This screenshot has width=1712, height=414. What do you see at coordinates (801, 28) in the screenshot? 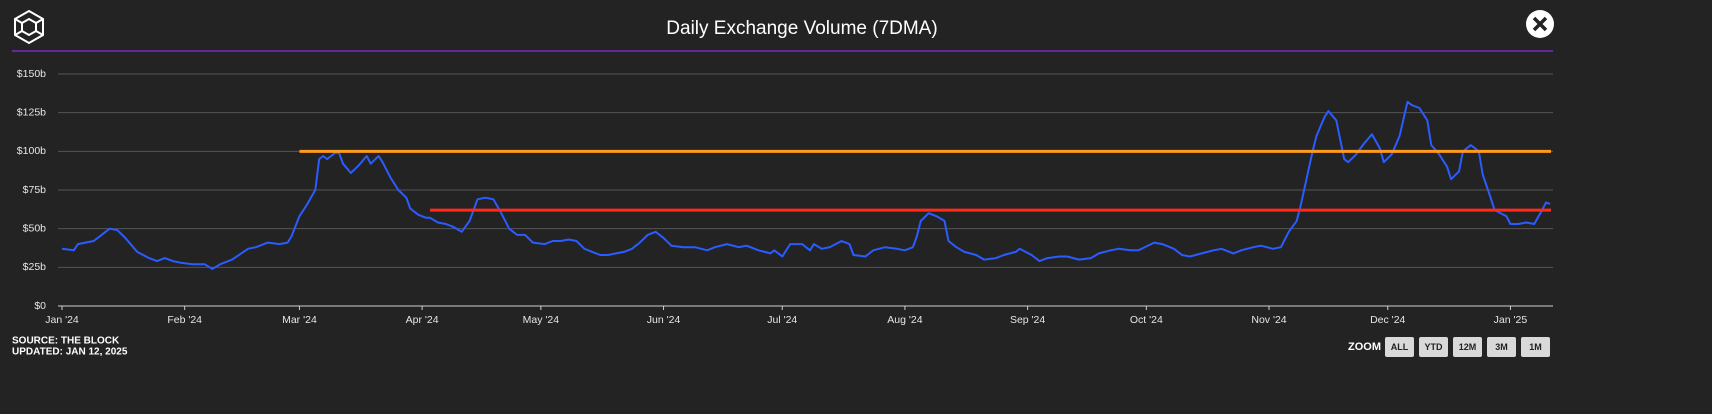
I see `chart-title: Daily Exchange Volume (7DMA)` at bounding box center [801, 28].